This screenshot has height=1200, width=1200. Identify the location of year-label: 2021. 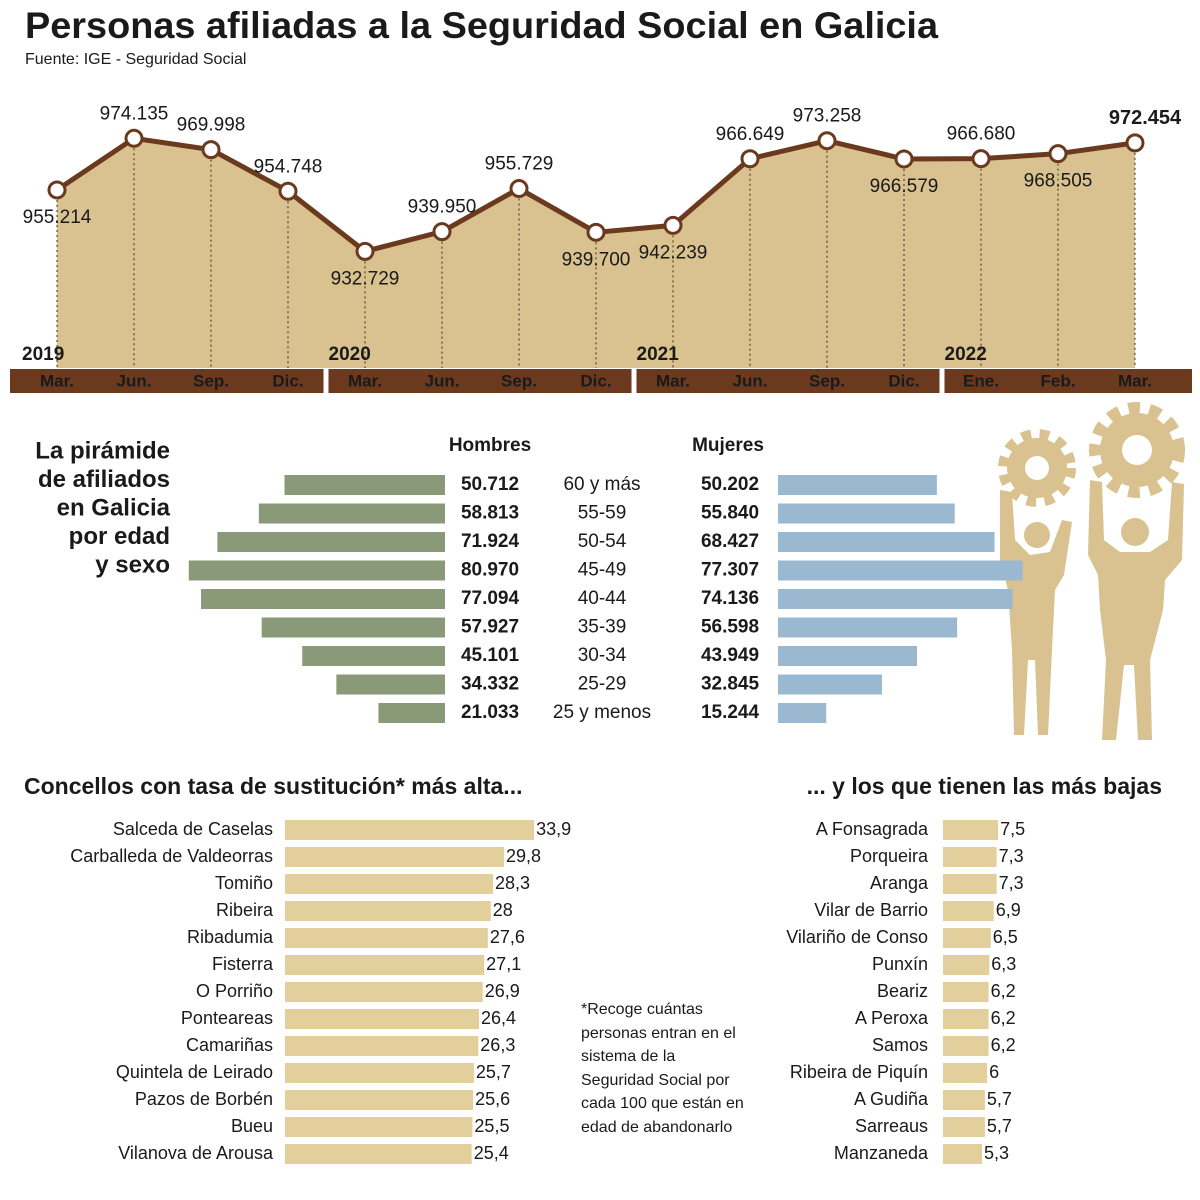
(658, 354).